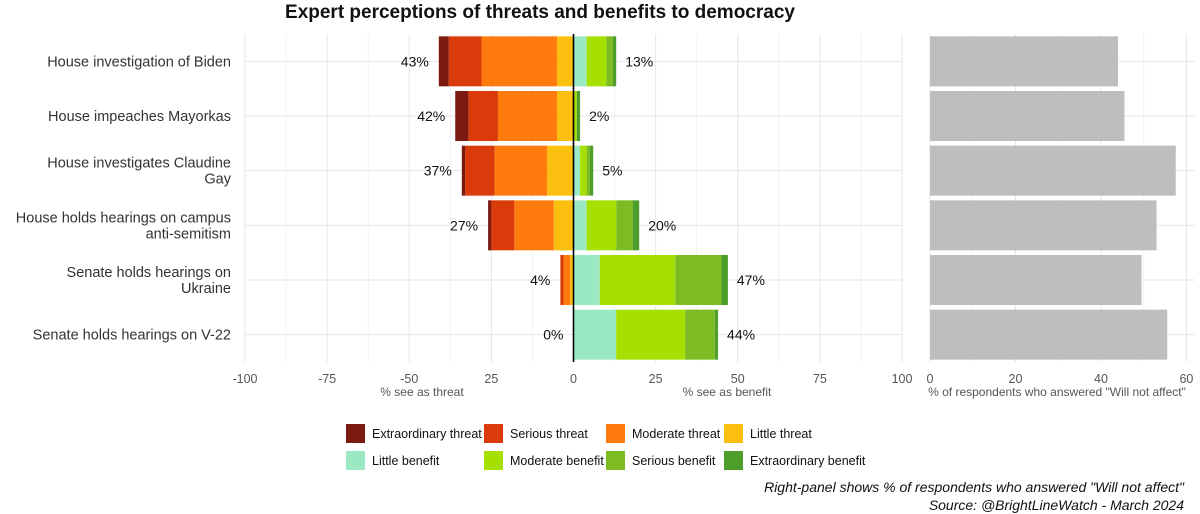 The width and height of the screenshot is (1200, 514). I want to click on category-label-line: House investigation of Biden, so click(139, 62).